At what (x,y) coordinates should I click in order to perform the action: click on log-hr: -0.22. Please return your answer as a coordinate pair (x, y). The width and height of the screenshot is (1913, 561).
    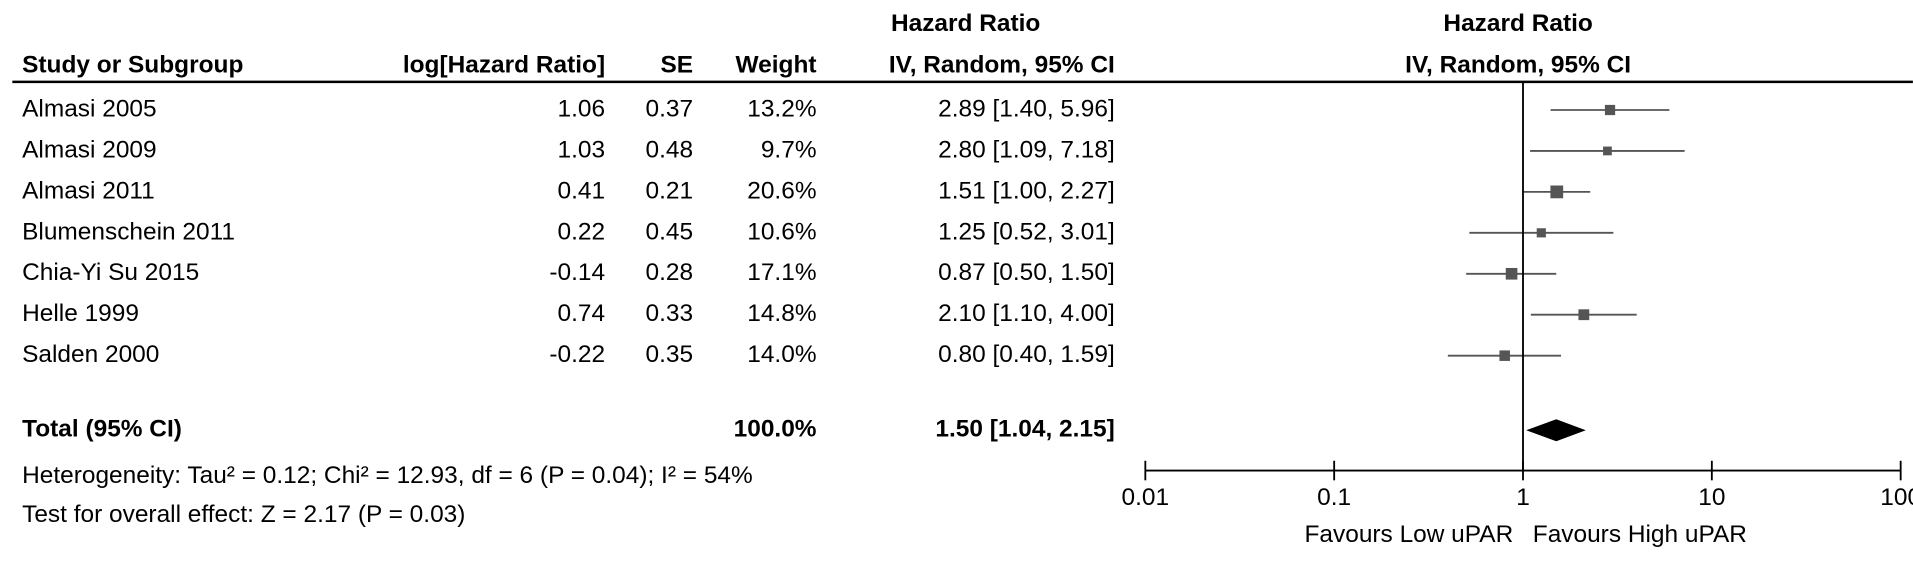
    Looking at the image, I should click on (577, 354).